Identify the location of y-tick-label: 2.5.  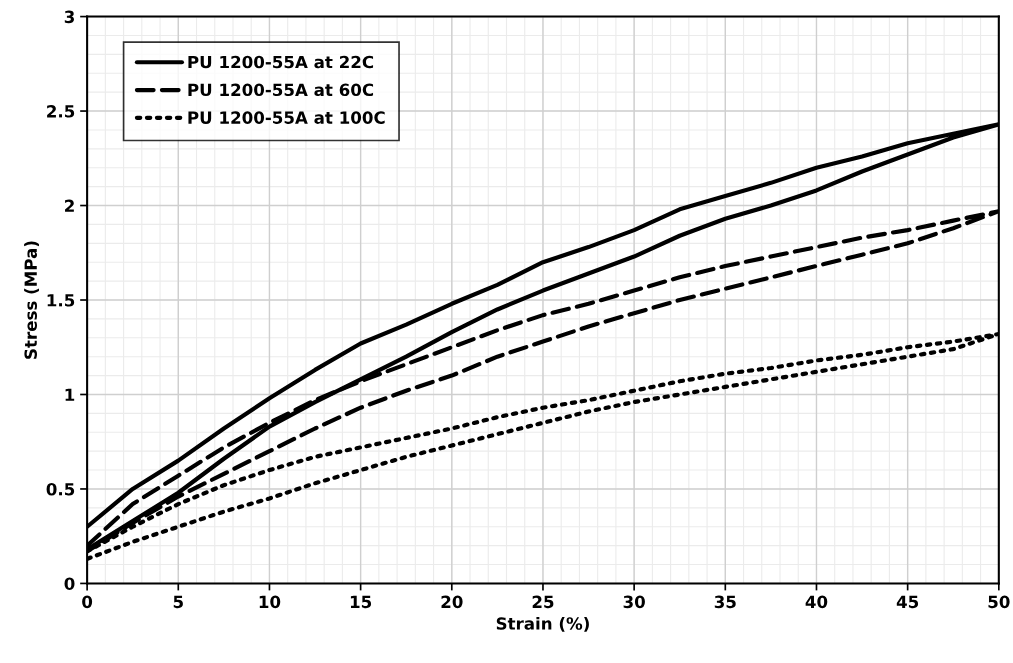
(61, 111).